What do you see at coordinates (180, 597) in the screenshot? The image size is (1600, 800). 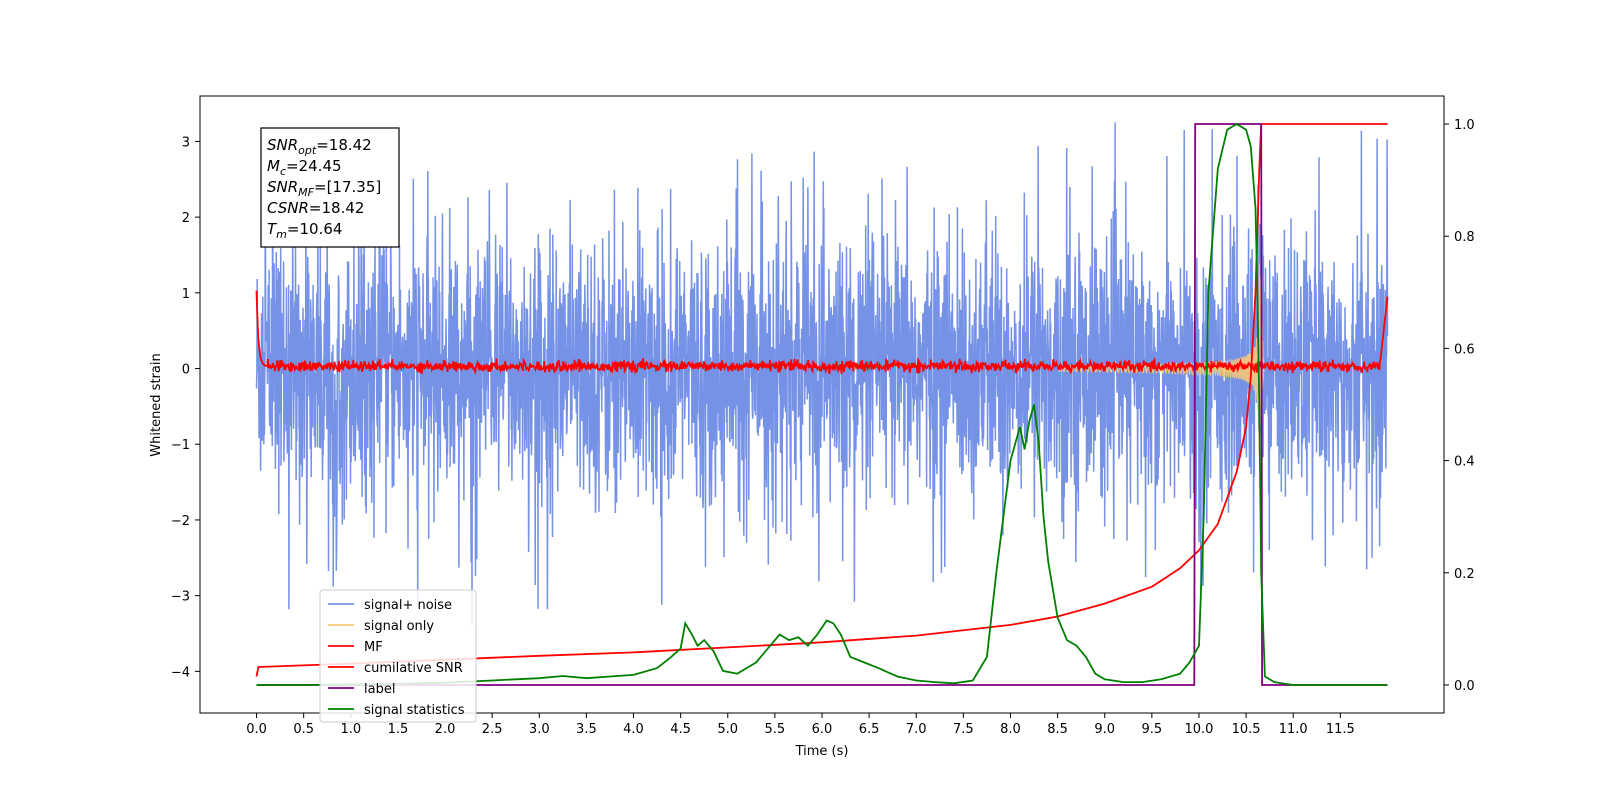 I see `y-left-tick-label: −3` at bounding box center [180, 597].